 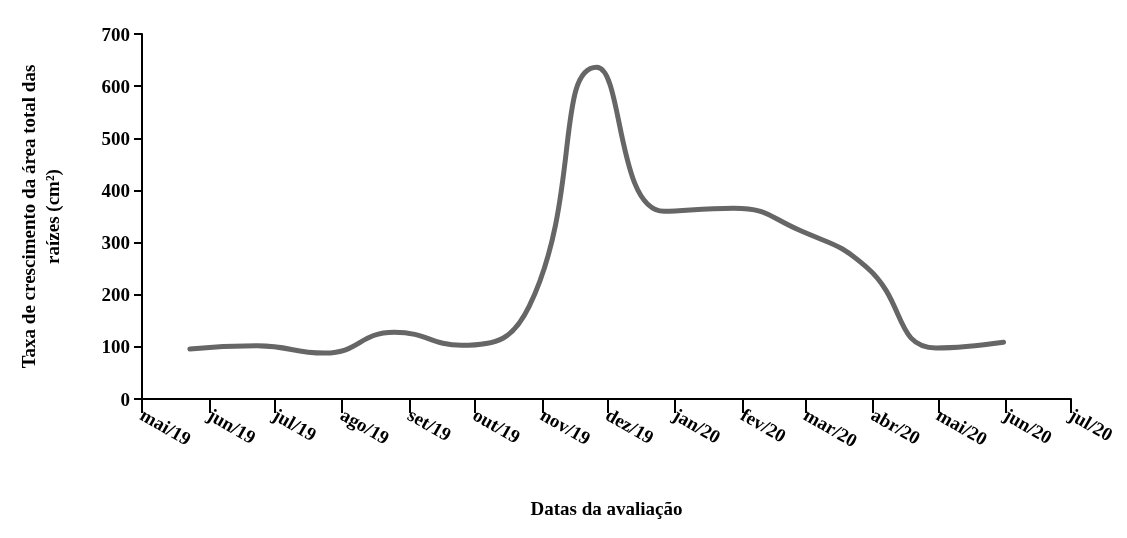 What do you see at coordinates (115, 190) in the screenshot?
I see `y-tick-label: 400` at bounding box center [115, 190].